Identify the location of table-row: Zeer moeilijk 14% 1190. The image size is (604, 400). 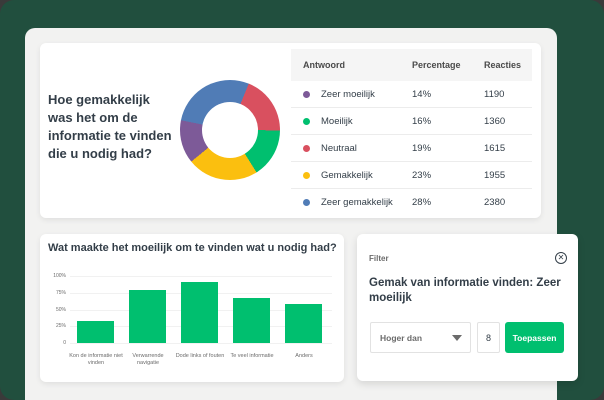
(411, 94).